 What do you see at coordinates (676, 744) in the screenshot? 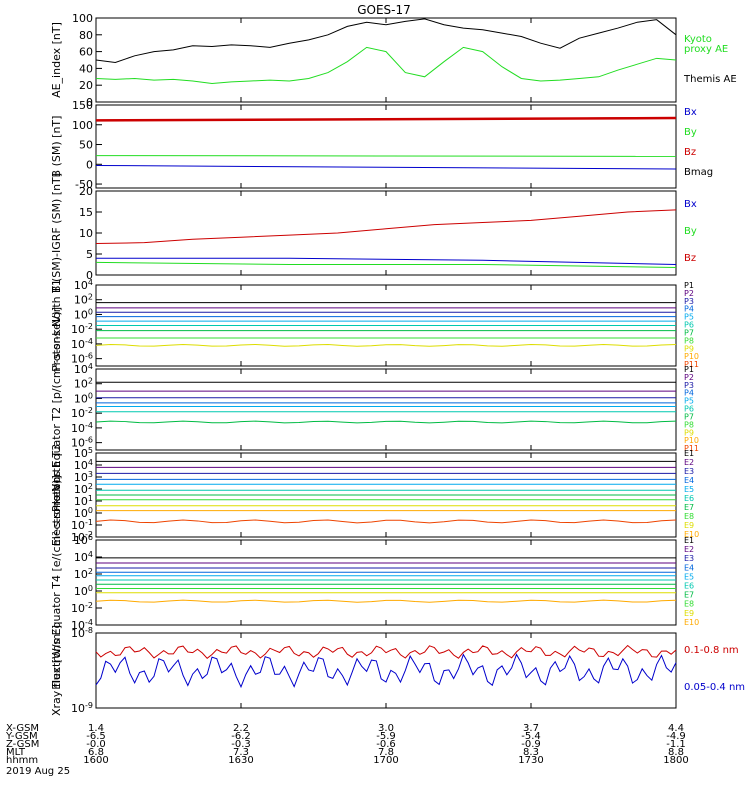
I see `xaxis-row-value: -1.1` at bounding box center [676, 744].